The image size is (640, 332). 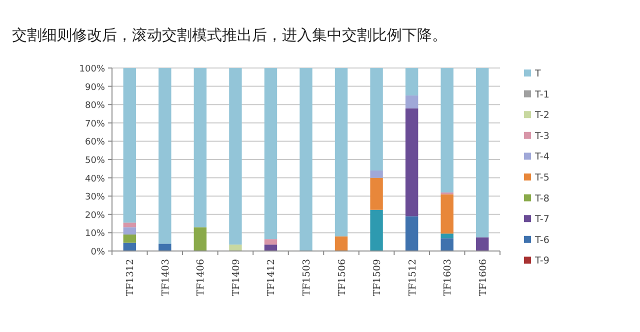 What do you see at coordinates (92, 69) in the screenshot?
I see `y-tick-label: 100%` at bounding box center [92, 69].